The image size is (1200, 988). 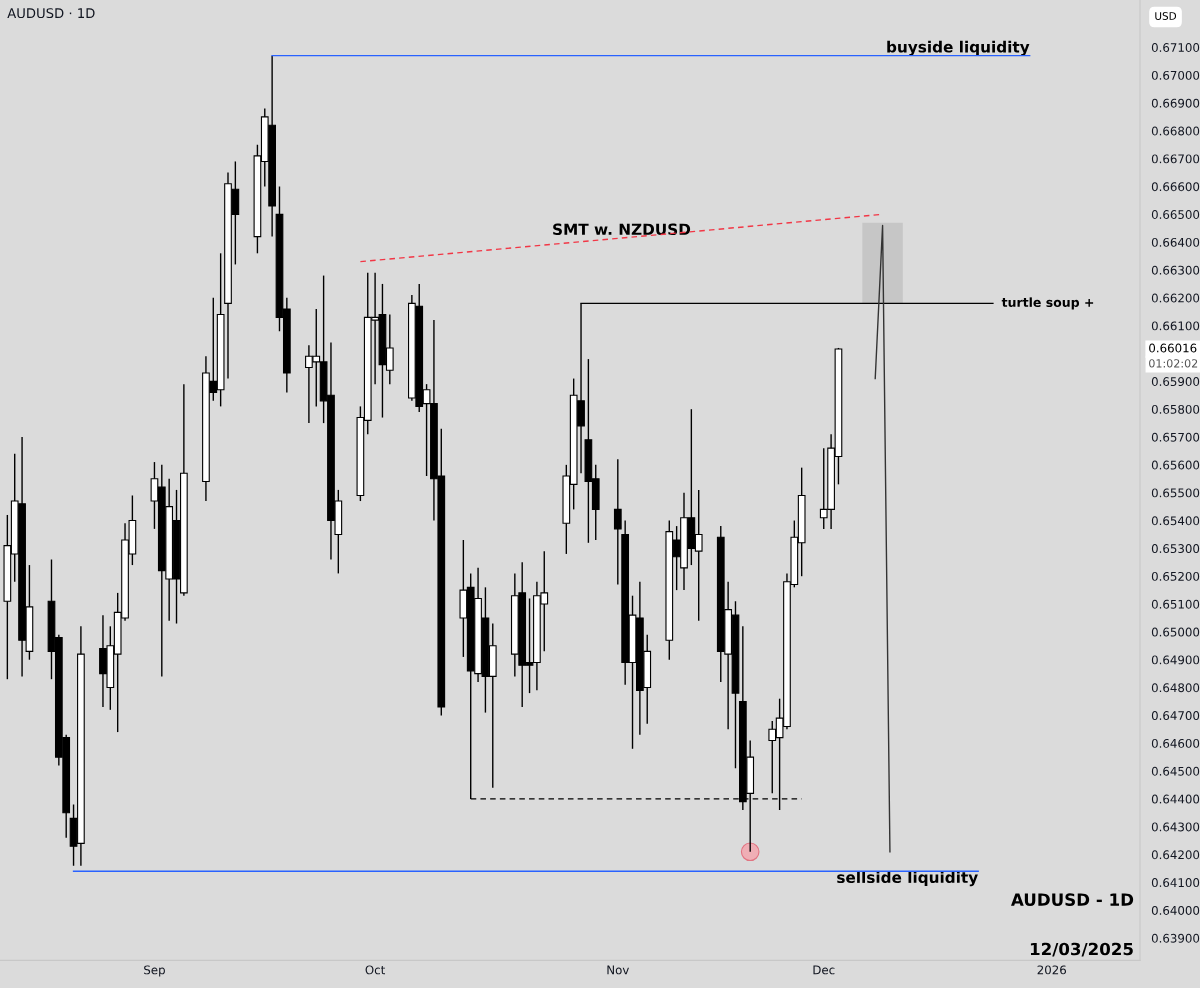 What do you see at coordinates (375, 970) in the screenshot?
I see `x-tick-label: Oct` at bounding box center [375, 970].